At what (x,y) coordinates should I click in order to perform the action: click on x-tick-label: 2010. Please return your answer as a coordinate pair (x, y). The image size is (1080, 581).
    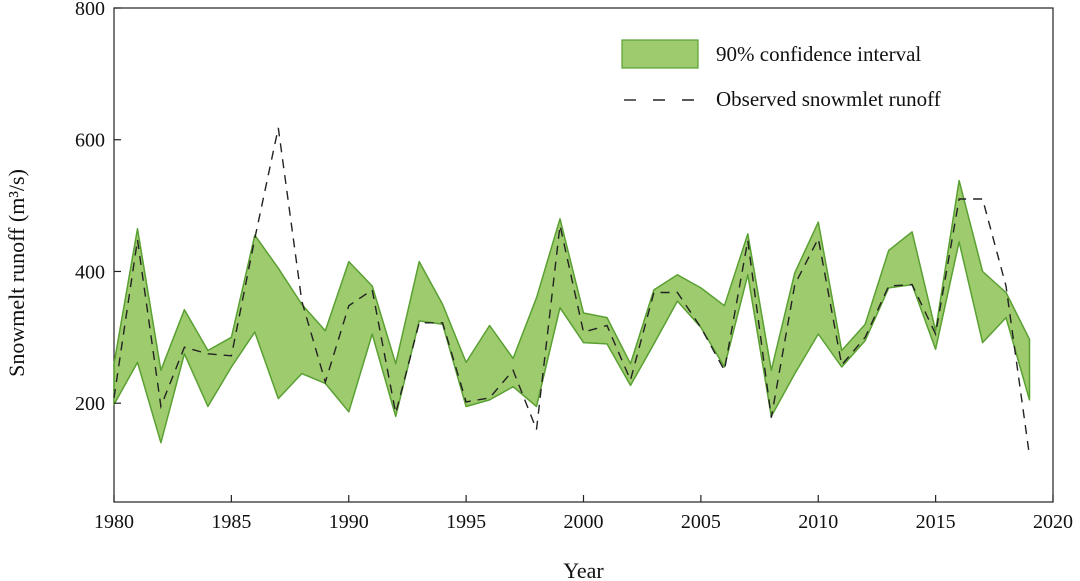
    Looking at the image, I should click on (818, 522).